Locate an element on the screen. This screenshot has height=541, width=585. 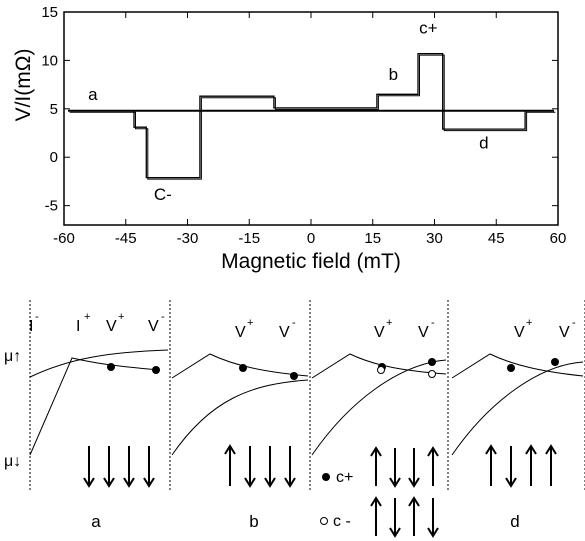
x-tick-label: 45 is located at coordinates (496, 238).